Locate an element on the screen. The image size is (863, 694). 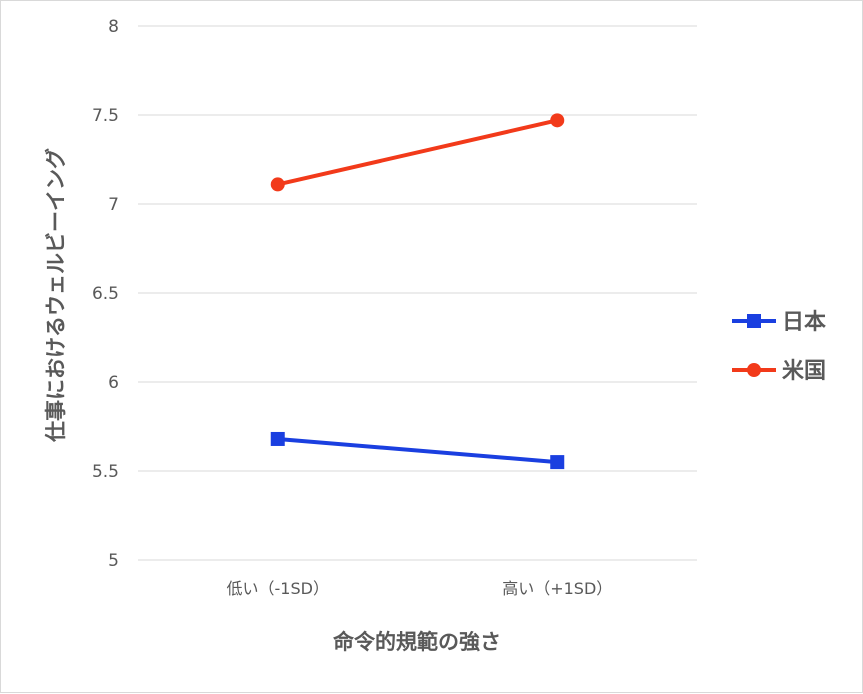
legend-label: 日本 is located at coordinates (804, 322).